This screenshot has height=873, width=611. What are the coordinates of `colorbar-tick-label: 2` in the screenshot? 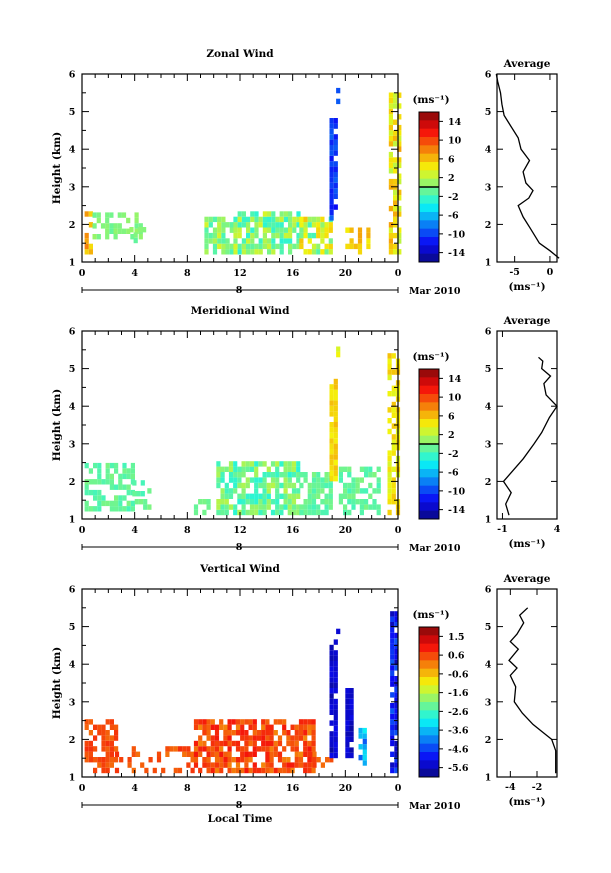 It's located at (451, 435).